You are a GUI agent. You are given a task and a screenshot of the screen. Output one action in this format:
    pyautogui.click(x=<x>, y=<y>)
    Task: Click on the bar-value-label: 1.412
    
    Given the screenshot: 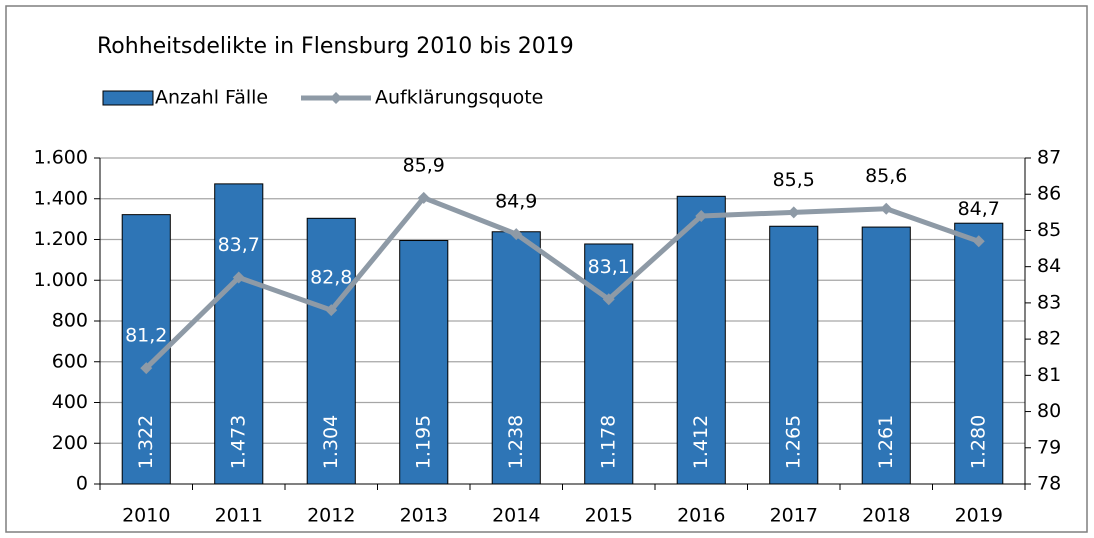 What is the action you would take?
    pyautogui.click(x=701, y=442)
    